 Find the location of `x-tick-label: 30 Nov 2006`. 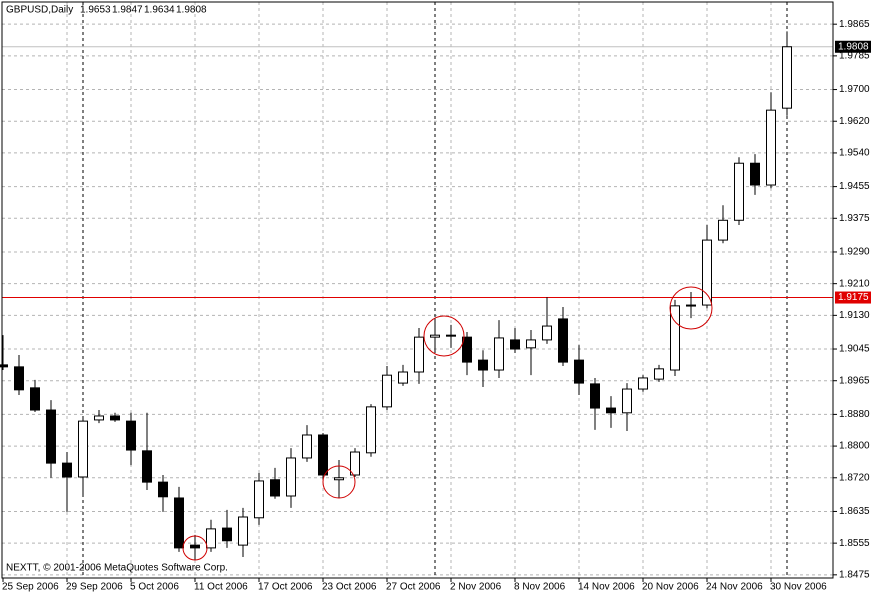

x-tick-label: 30 Nov 2006 is located at coordinates (798, 587).